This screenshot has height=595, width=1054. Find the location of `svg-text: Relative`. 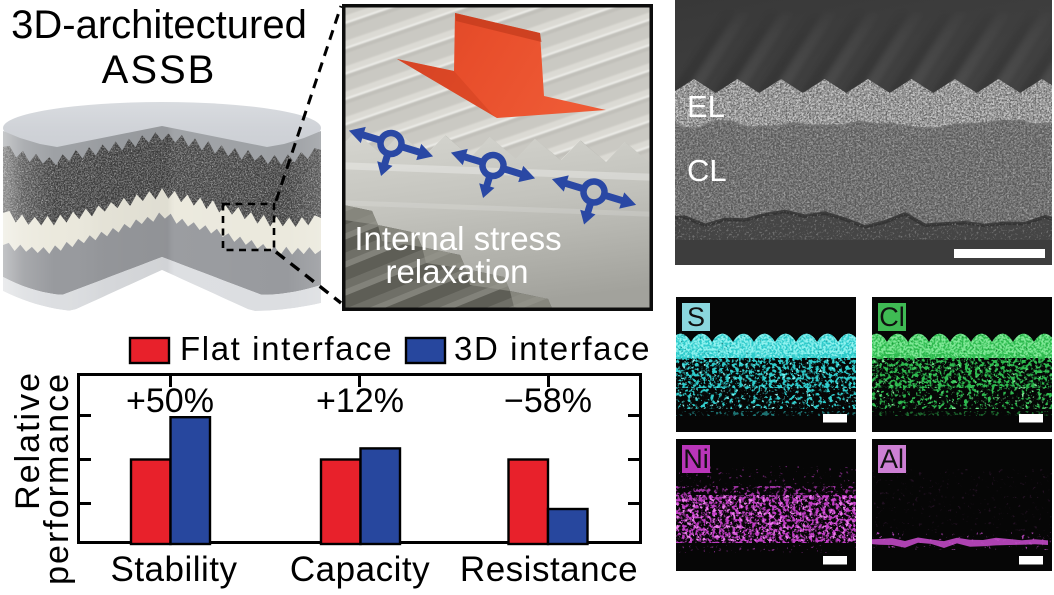

svg-text: Relative is located at coordinates (28, 440).